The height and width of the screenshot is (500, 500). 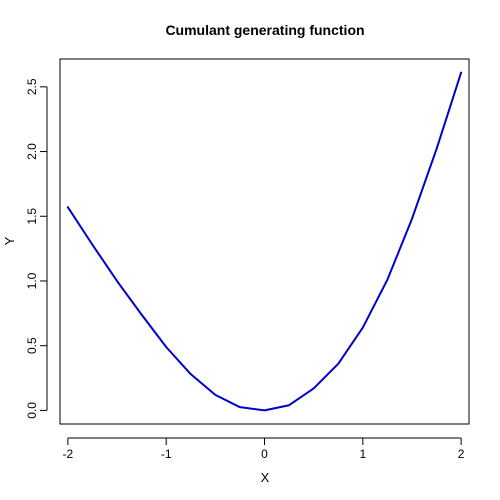 What do you see at coordinates (461, 454) in the screenshot?
I see `x-tick-label: 2` at bounding box center [461, 454].